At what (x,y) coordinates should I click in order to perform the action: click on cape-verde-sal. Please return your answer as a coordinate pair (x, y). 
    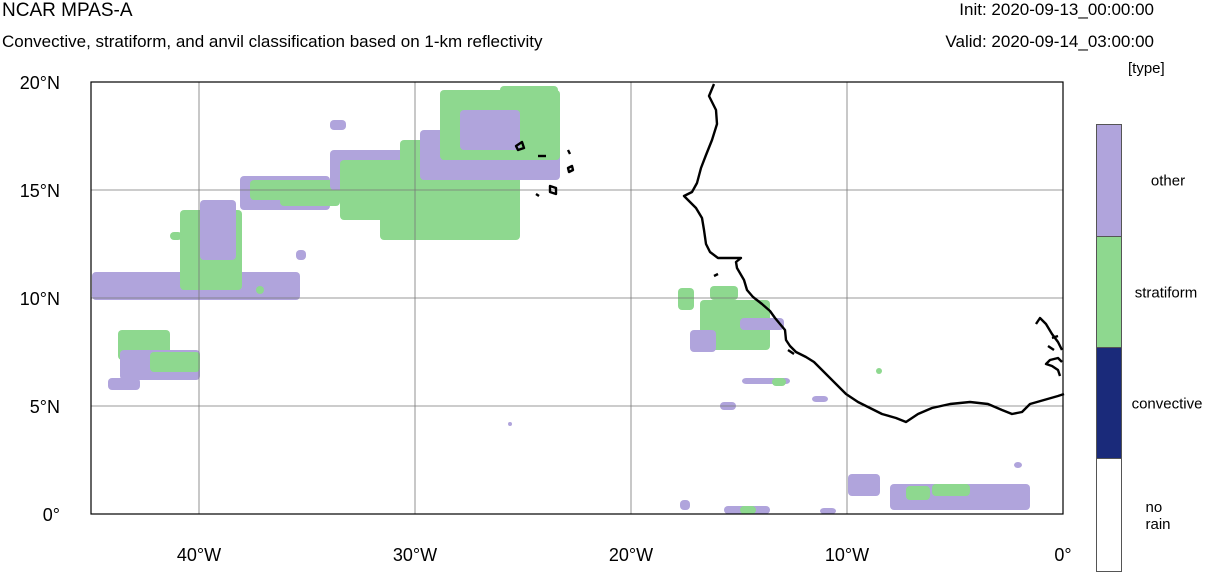
    Looking at the image, I should click on (569, 152).